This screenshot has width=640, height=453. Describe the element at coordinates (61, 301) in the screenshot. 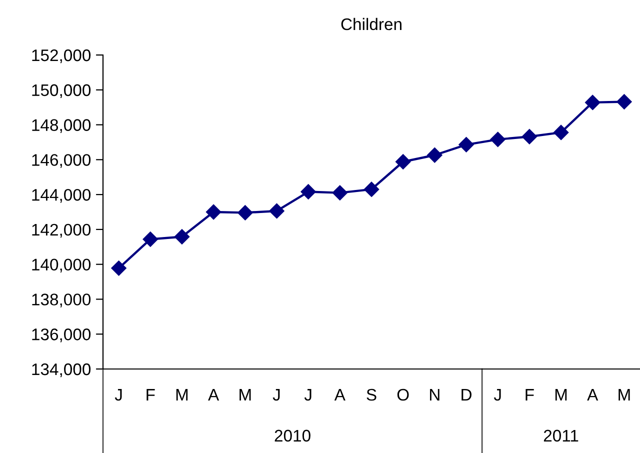

I see `y-tick-label: 138,000` at that location.